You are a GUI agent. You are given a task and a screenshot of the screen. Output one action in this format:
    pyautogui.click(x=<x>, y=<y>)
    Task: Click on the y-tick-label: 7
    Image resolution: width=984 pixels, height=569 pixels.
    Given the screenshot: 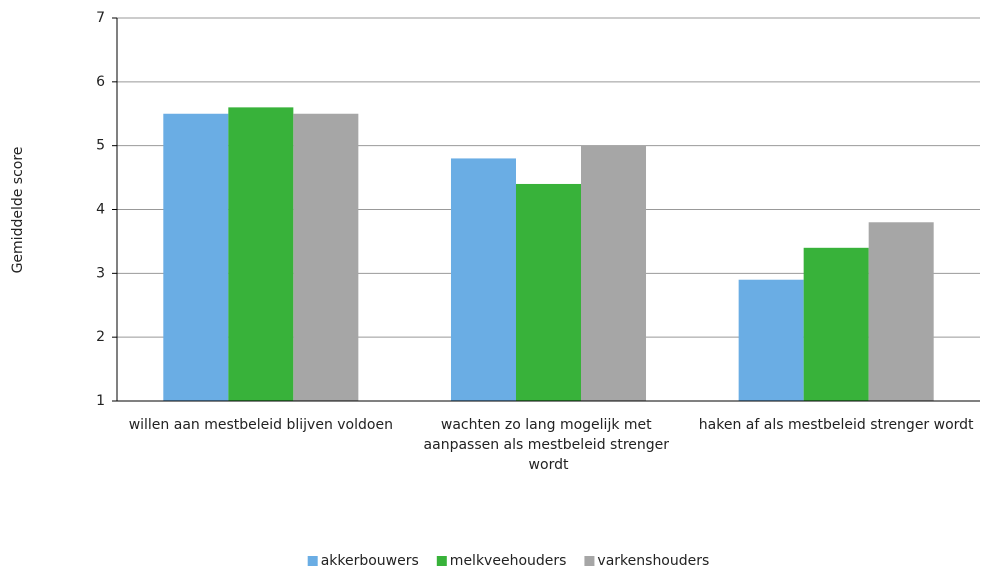 What is the action you would take?
    pyautogui.click(x=100, y=18)
    